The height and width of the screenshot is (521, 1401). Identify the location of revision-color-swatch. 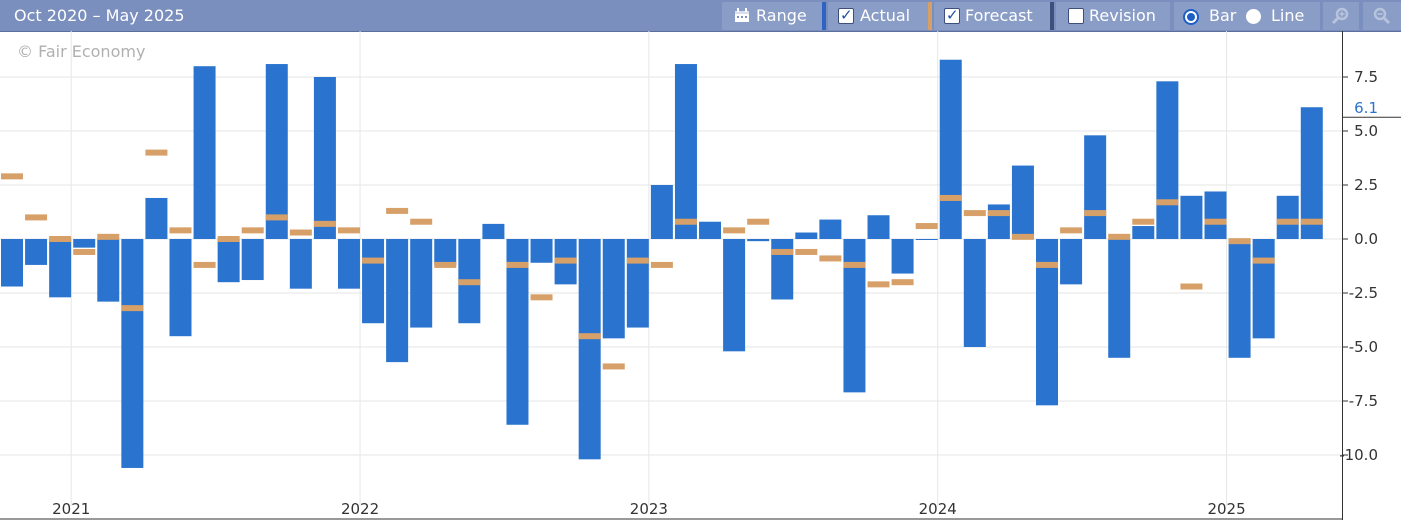
(1052, 16).